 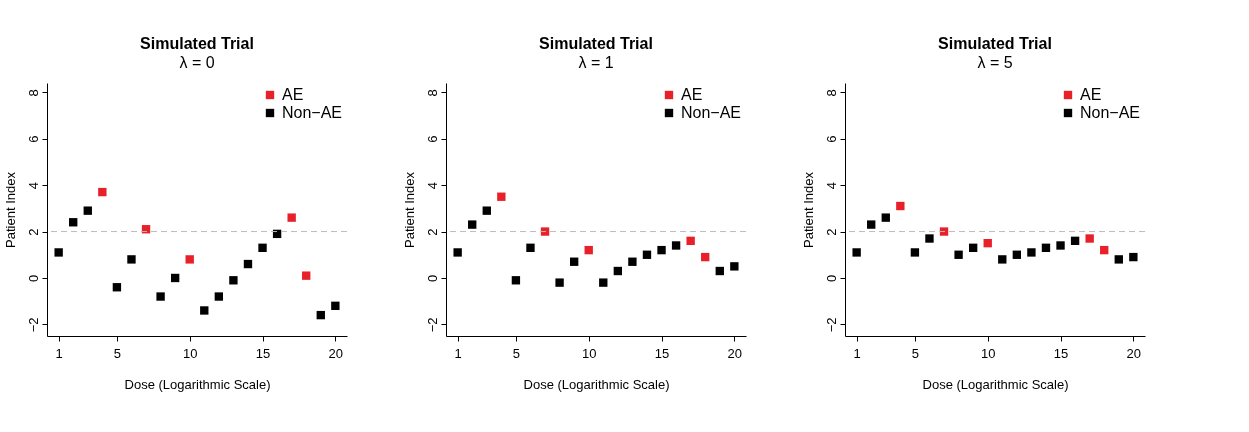 What do you see at coordinates (197, 62) in the screenshot?
I see `chart-subtitle: λ = 0` at bounding box center [197, 62].